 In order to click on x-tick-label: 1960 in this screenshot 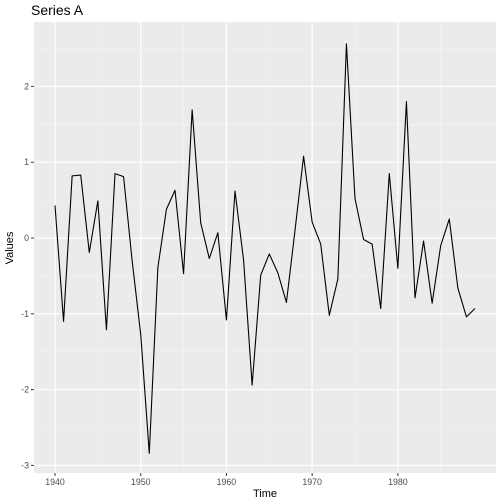, I will do `click(227, 482)`.